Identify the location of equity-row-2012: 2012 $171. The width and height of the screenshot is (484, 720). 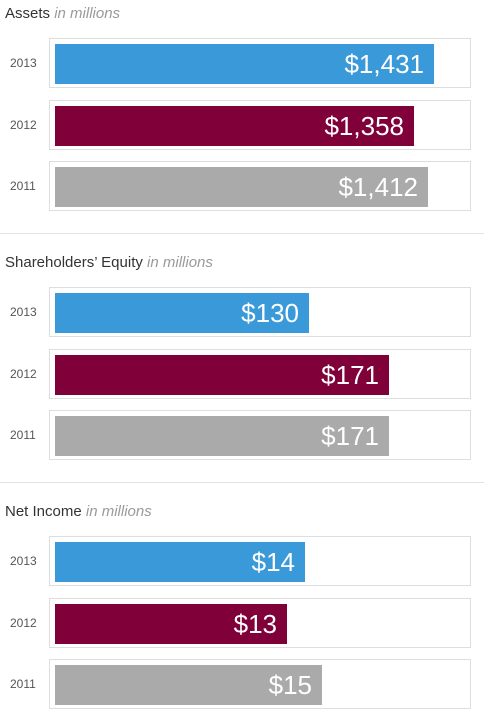
(242, 374).